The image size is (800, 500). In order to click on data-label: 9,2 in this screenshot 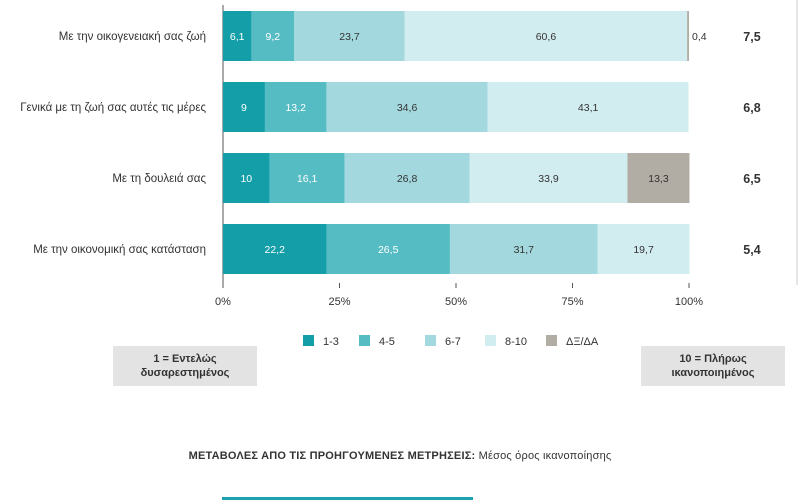, I will do `click(273, 37)`.